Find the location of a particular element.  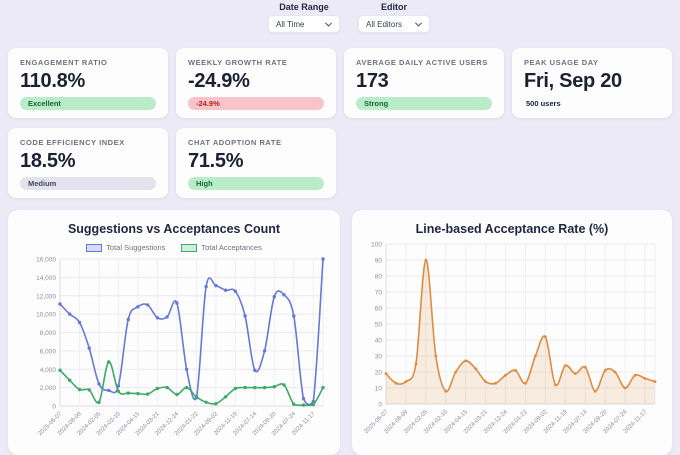

legend-item-total-suggestions: Total Suggestions is located at coordinates (125, 247).